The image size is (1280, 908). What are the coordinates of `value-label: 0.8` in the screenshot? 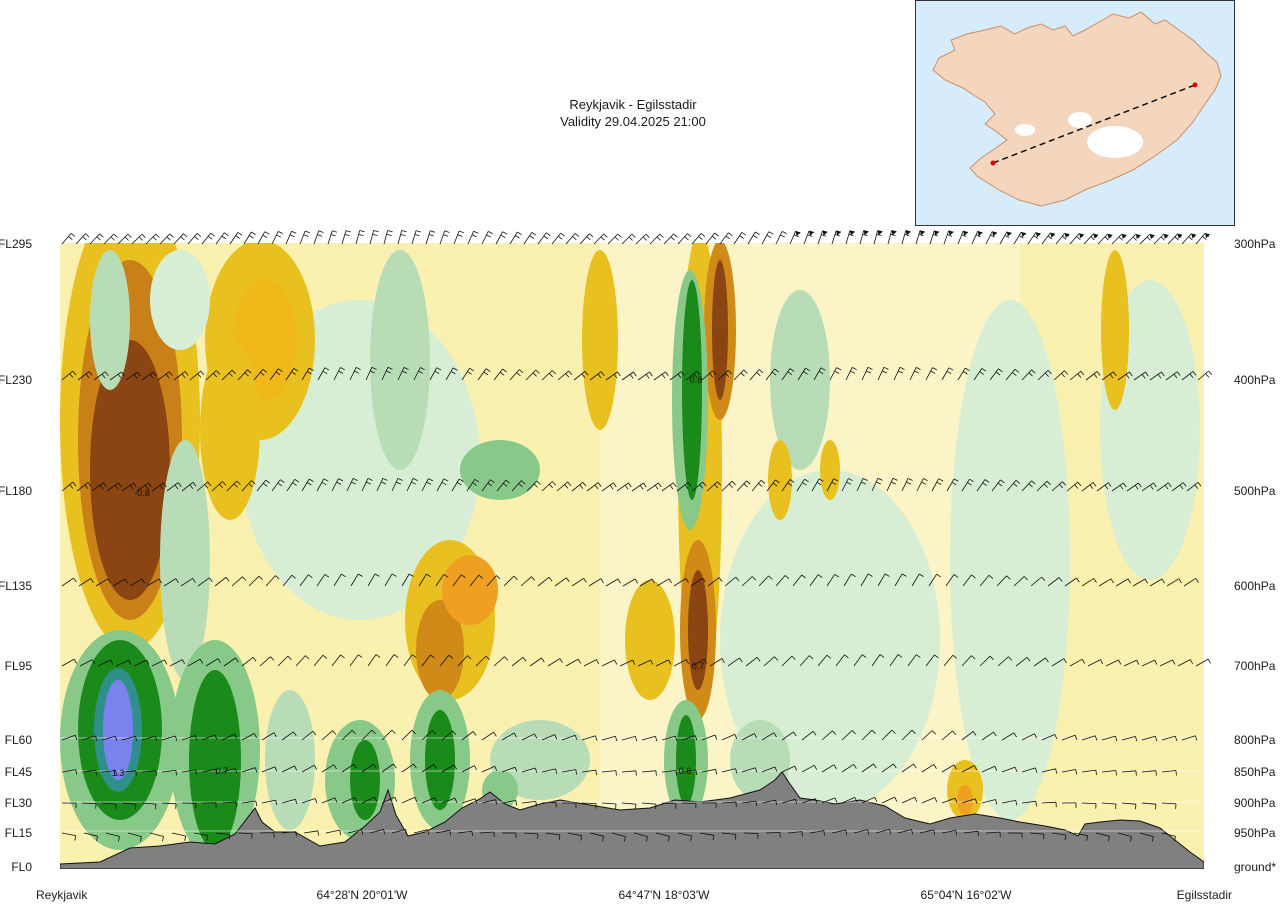 It's located at (696, 380).